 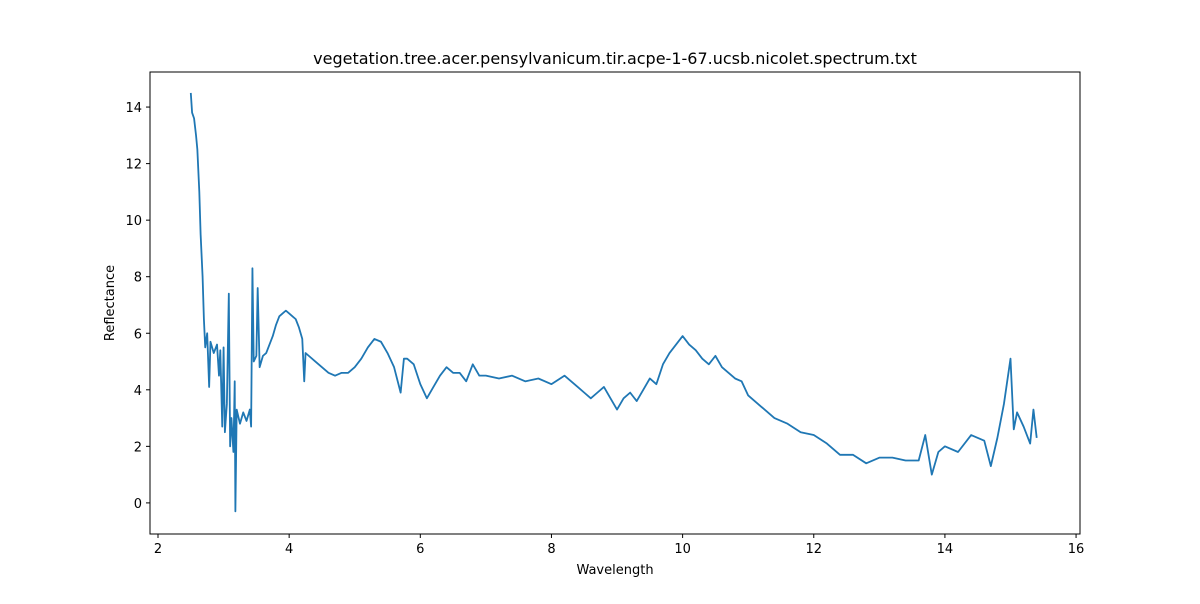 I want to click on x-tick-label: 2, so click(x=158, y=549).